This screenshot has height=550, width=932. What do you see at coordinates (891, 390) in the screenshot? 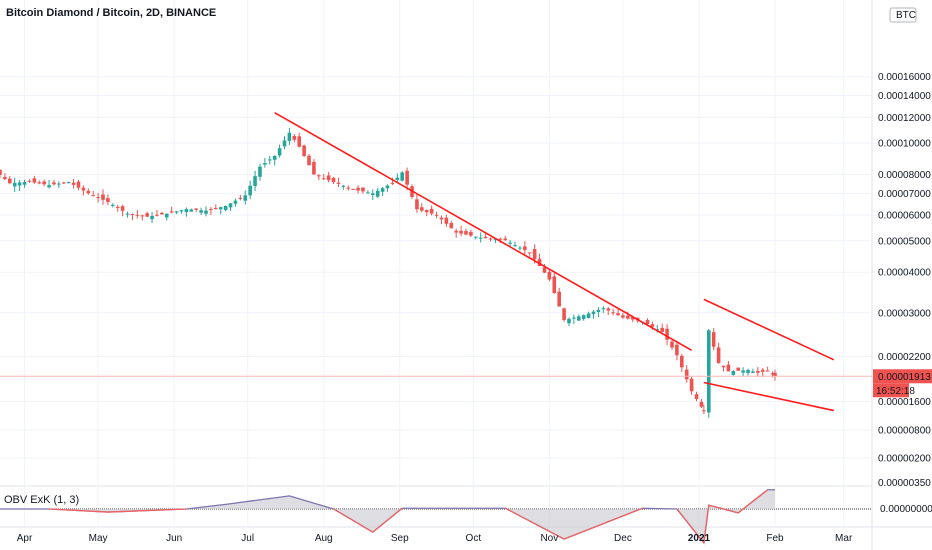
I see `countdown-badge` at bounding box center [891, 390].